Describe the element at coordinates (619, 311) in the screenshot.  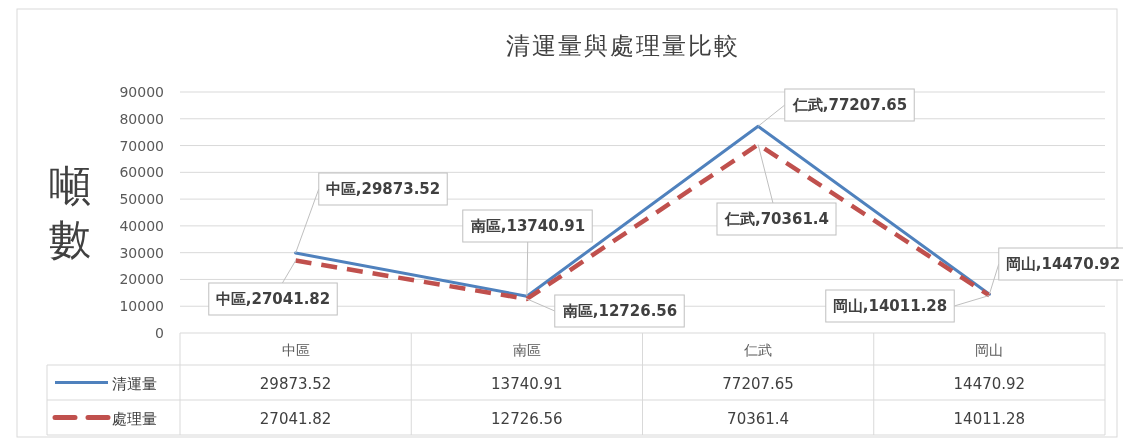
I see `annotation: 南區,12726.56` at that location.